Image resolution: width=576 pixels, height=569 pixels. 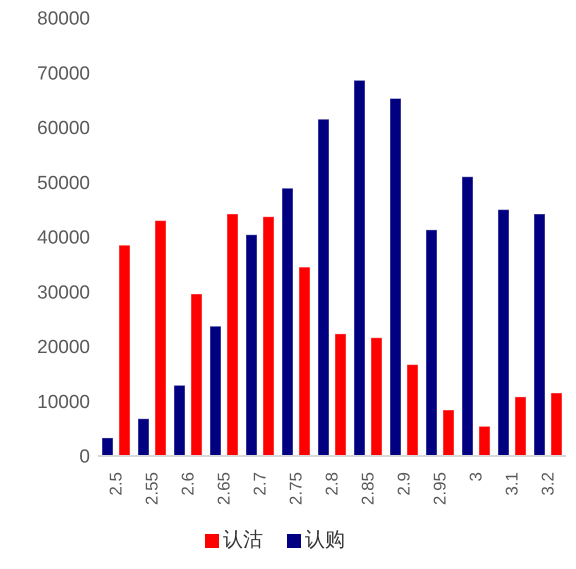 I want to click on x-tick-label: 3.2, so click(x=548, y=484).